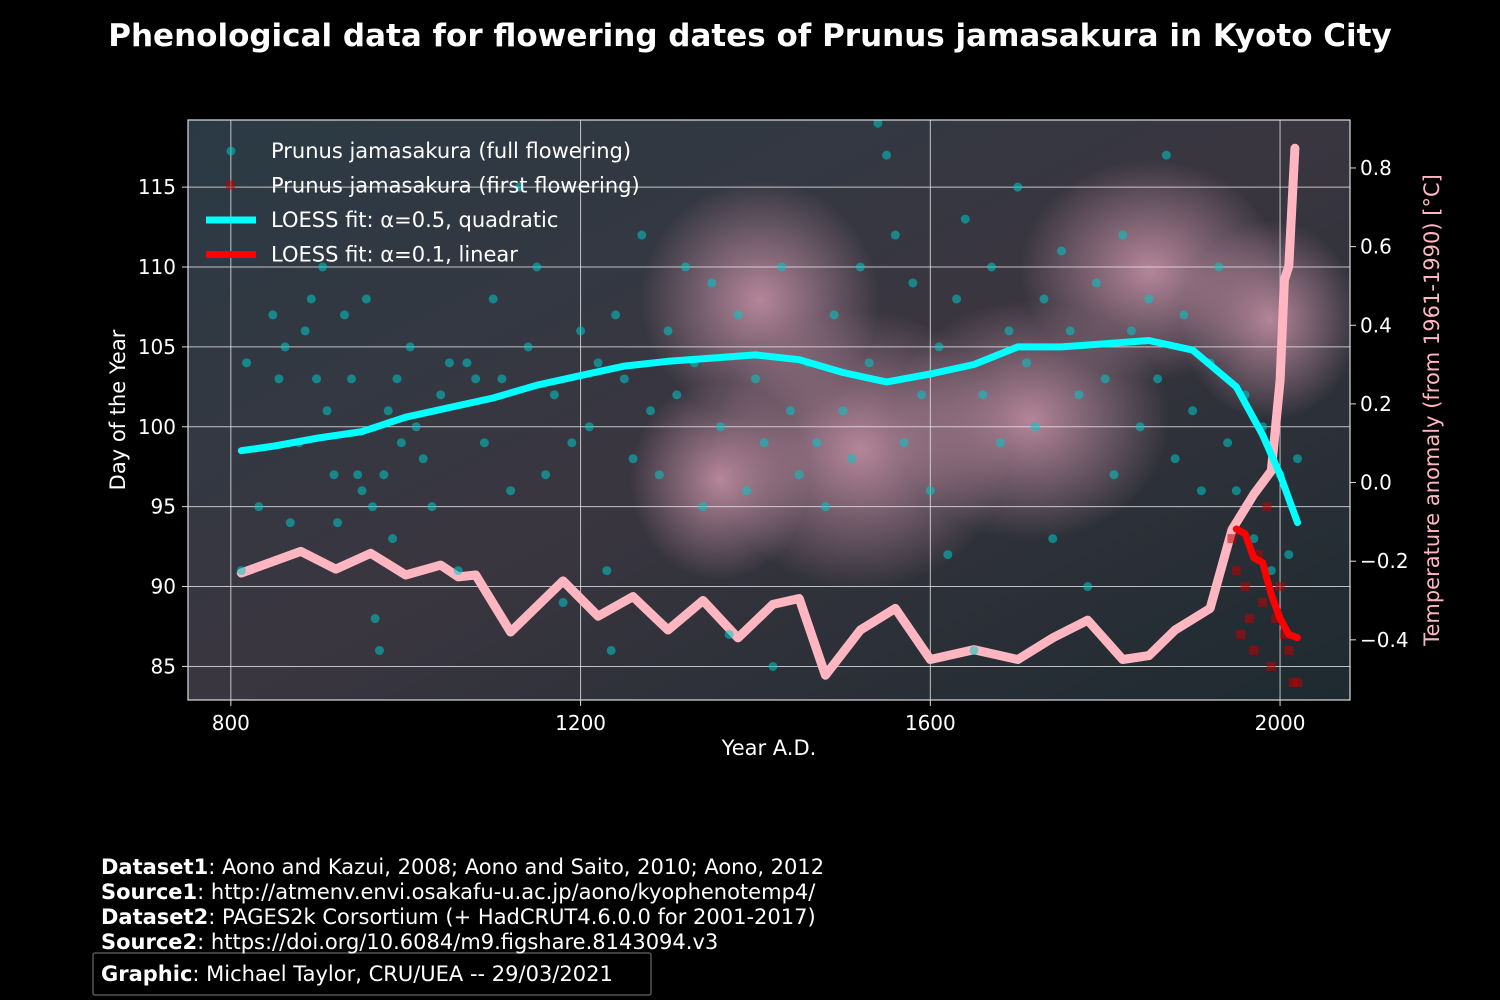 The width and height of the screenshot is (1500, 1000). Describe the element at coordinates (163, 507) in the screenshot. I see `y-tick-label: 95` at that location.